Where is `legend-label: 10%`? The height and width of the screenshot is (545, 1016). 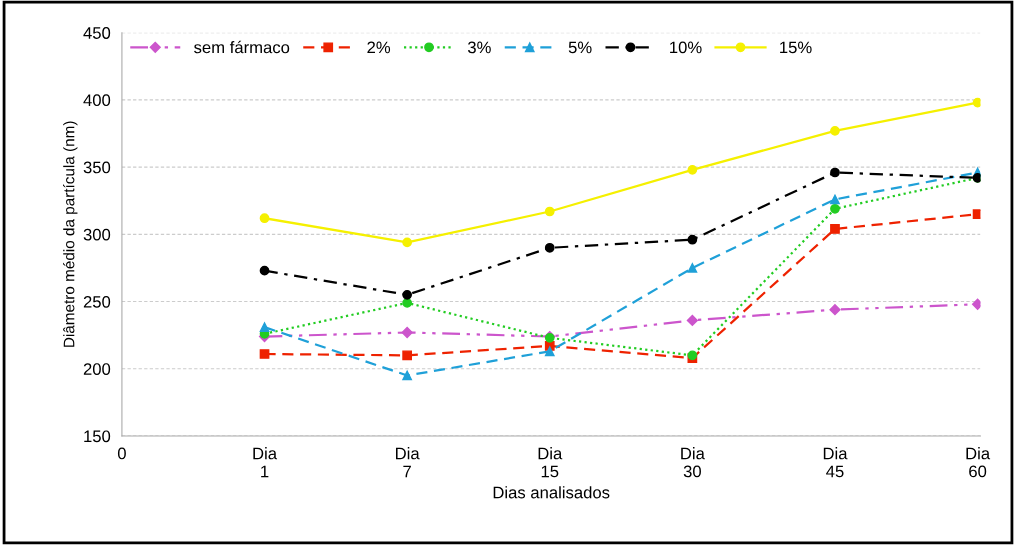 legend-label: 10% is located at coordinates (686, 47).